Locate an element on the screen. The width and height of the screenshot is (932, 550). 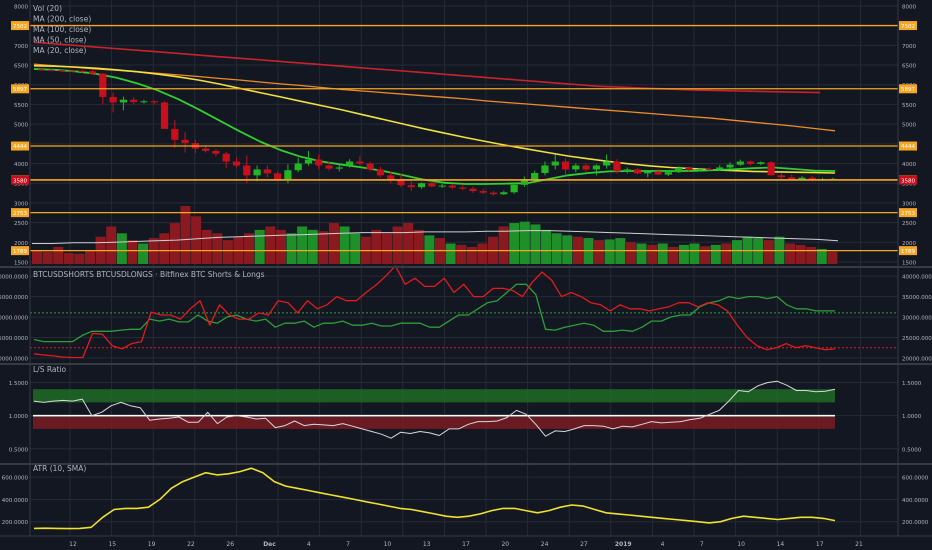
atr-axis-right-tick: 400.0000 is located at coordinates (915, 501).